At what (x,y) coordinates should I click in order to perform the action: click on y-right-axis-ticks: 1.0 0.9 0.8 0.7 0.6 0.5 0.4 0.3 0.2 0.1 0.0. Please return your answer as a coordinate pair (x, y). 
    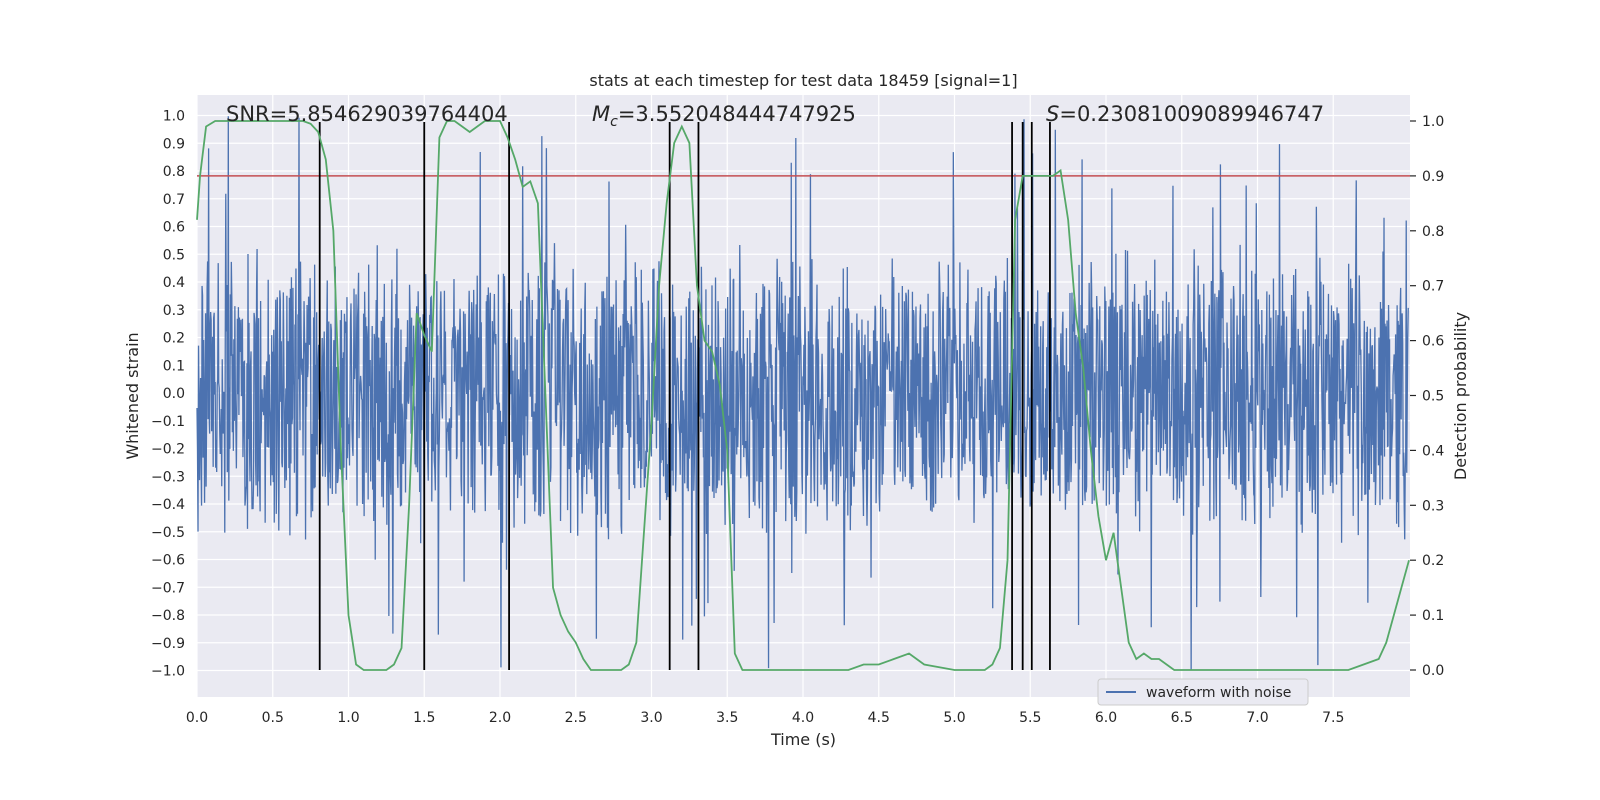
    Looking at the image, I should click on (1427, 396).